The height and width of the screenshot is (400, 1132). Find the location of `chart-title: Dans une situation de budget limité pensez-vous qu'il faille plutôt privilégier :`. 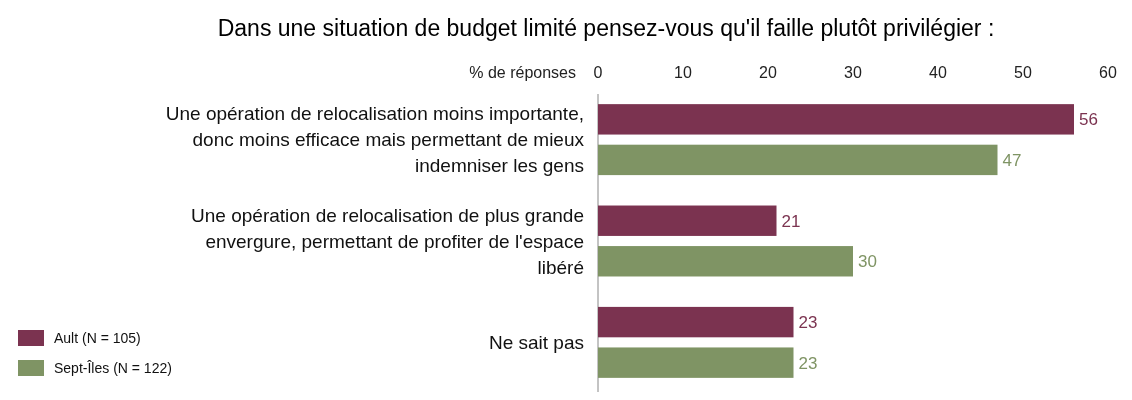

chart-title: Dans une situation de budget limité pensez-vous qu'il faille plutôt privilégier : is located at coordinates (606, 28).